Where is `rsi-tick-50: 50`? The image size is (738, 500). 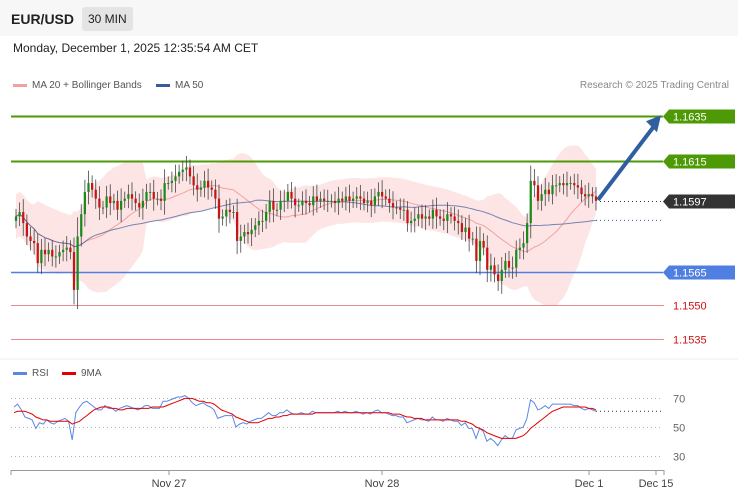
rsi-tick-50: 50 is located at coordinates (679, 429).